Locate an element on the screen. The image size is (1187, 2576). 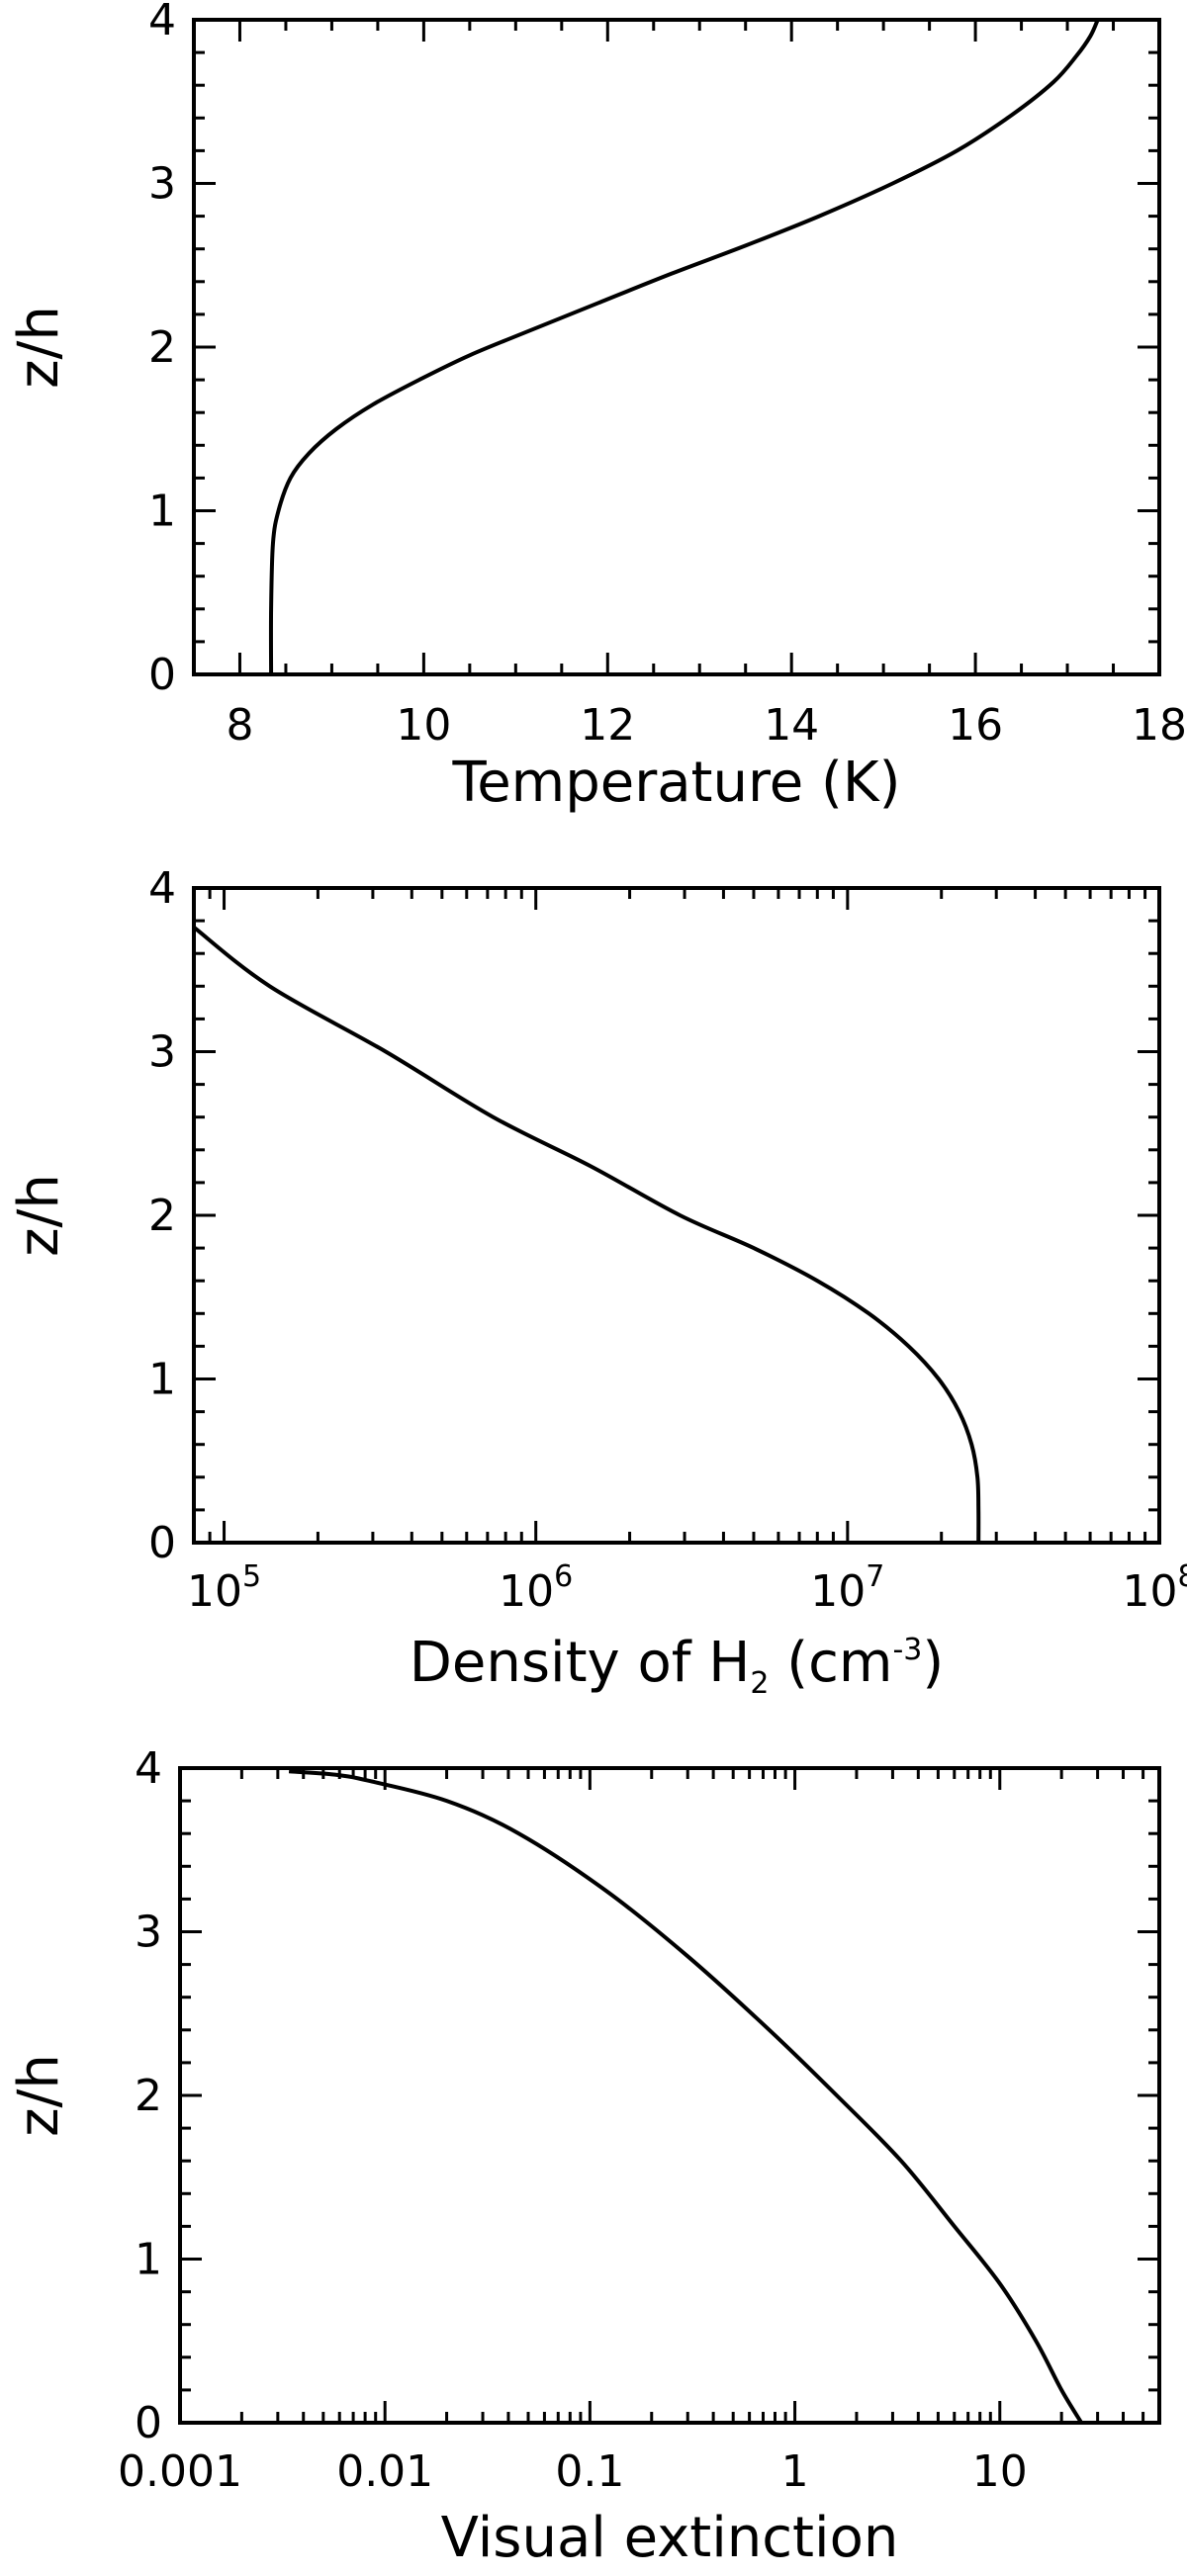
x-axis-title: Temperature (K) is located at coordinates (676, 783).